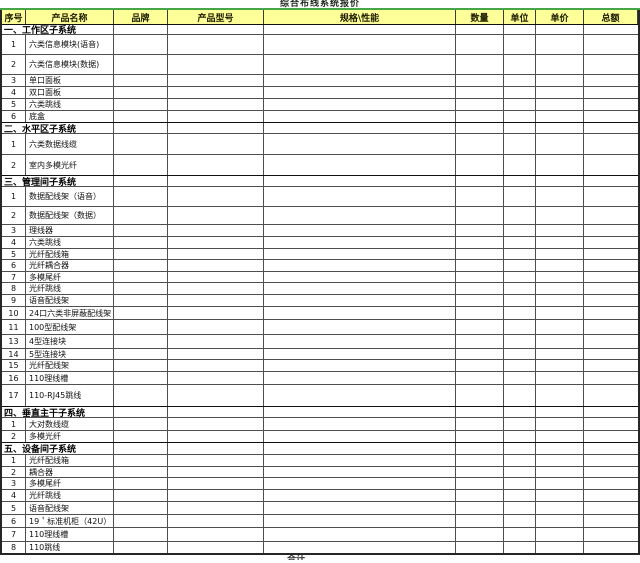 This screenshot has width=640, height=563. What do you see at coordinates (70, 196) in the screenshot?
I see `cell-product-name: 数据配线架（语音）` at bounding box center [70, 196].